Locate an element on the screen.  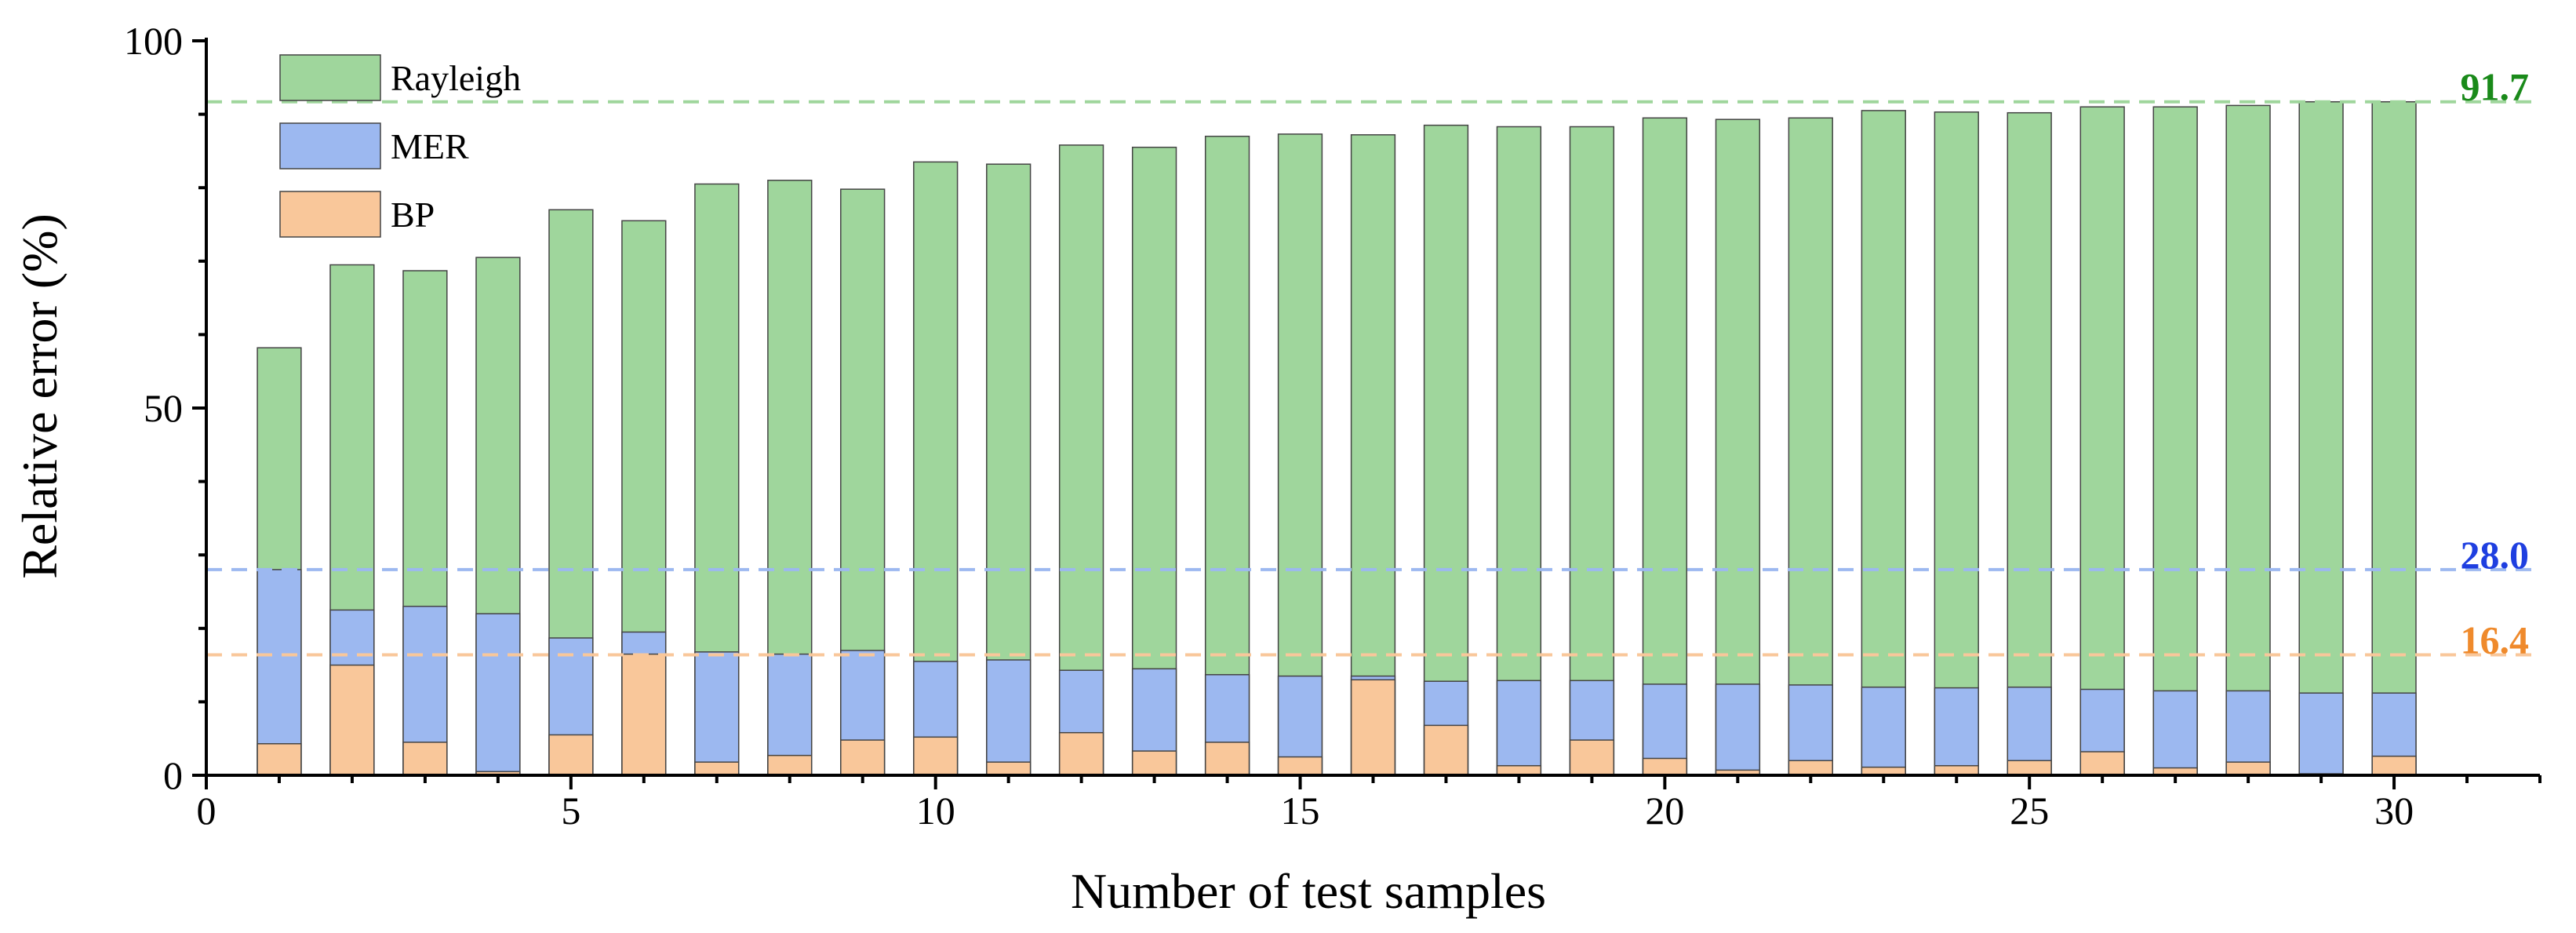
x-tick-label-10: 10 is located at coordinates (935, 811).